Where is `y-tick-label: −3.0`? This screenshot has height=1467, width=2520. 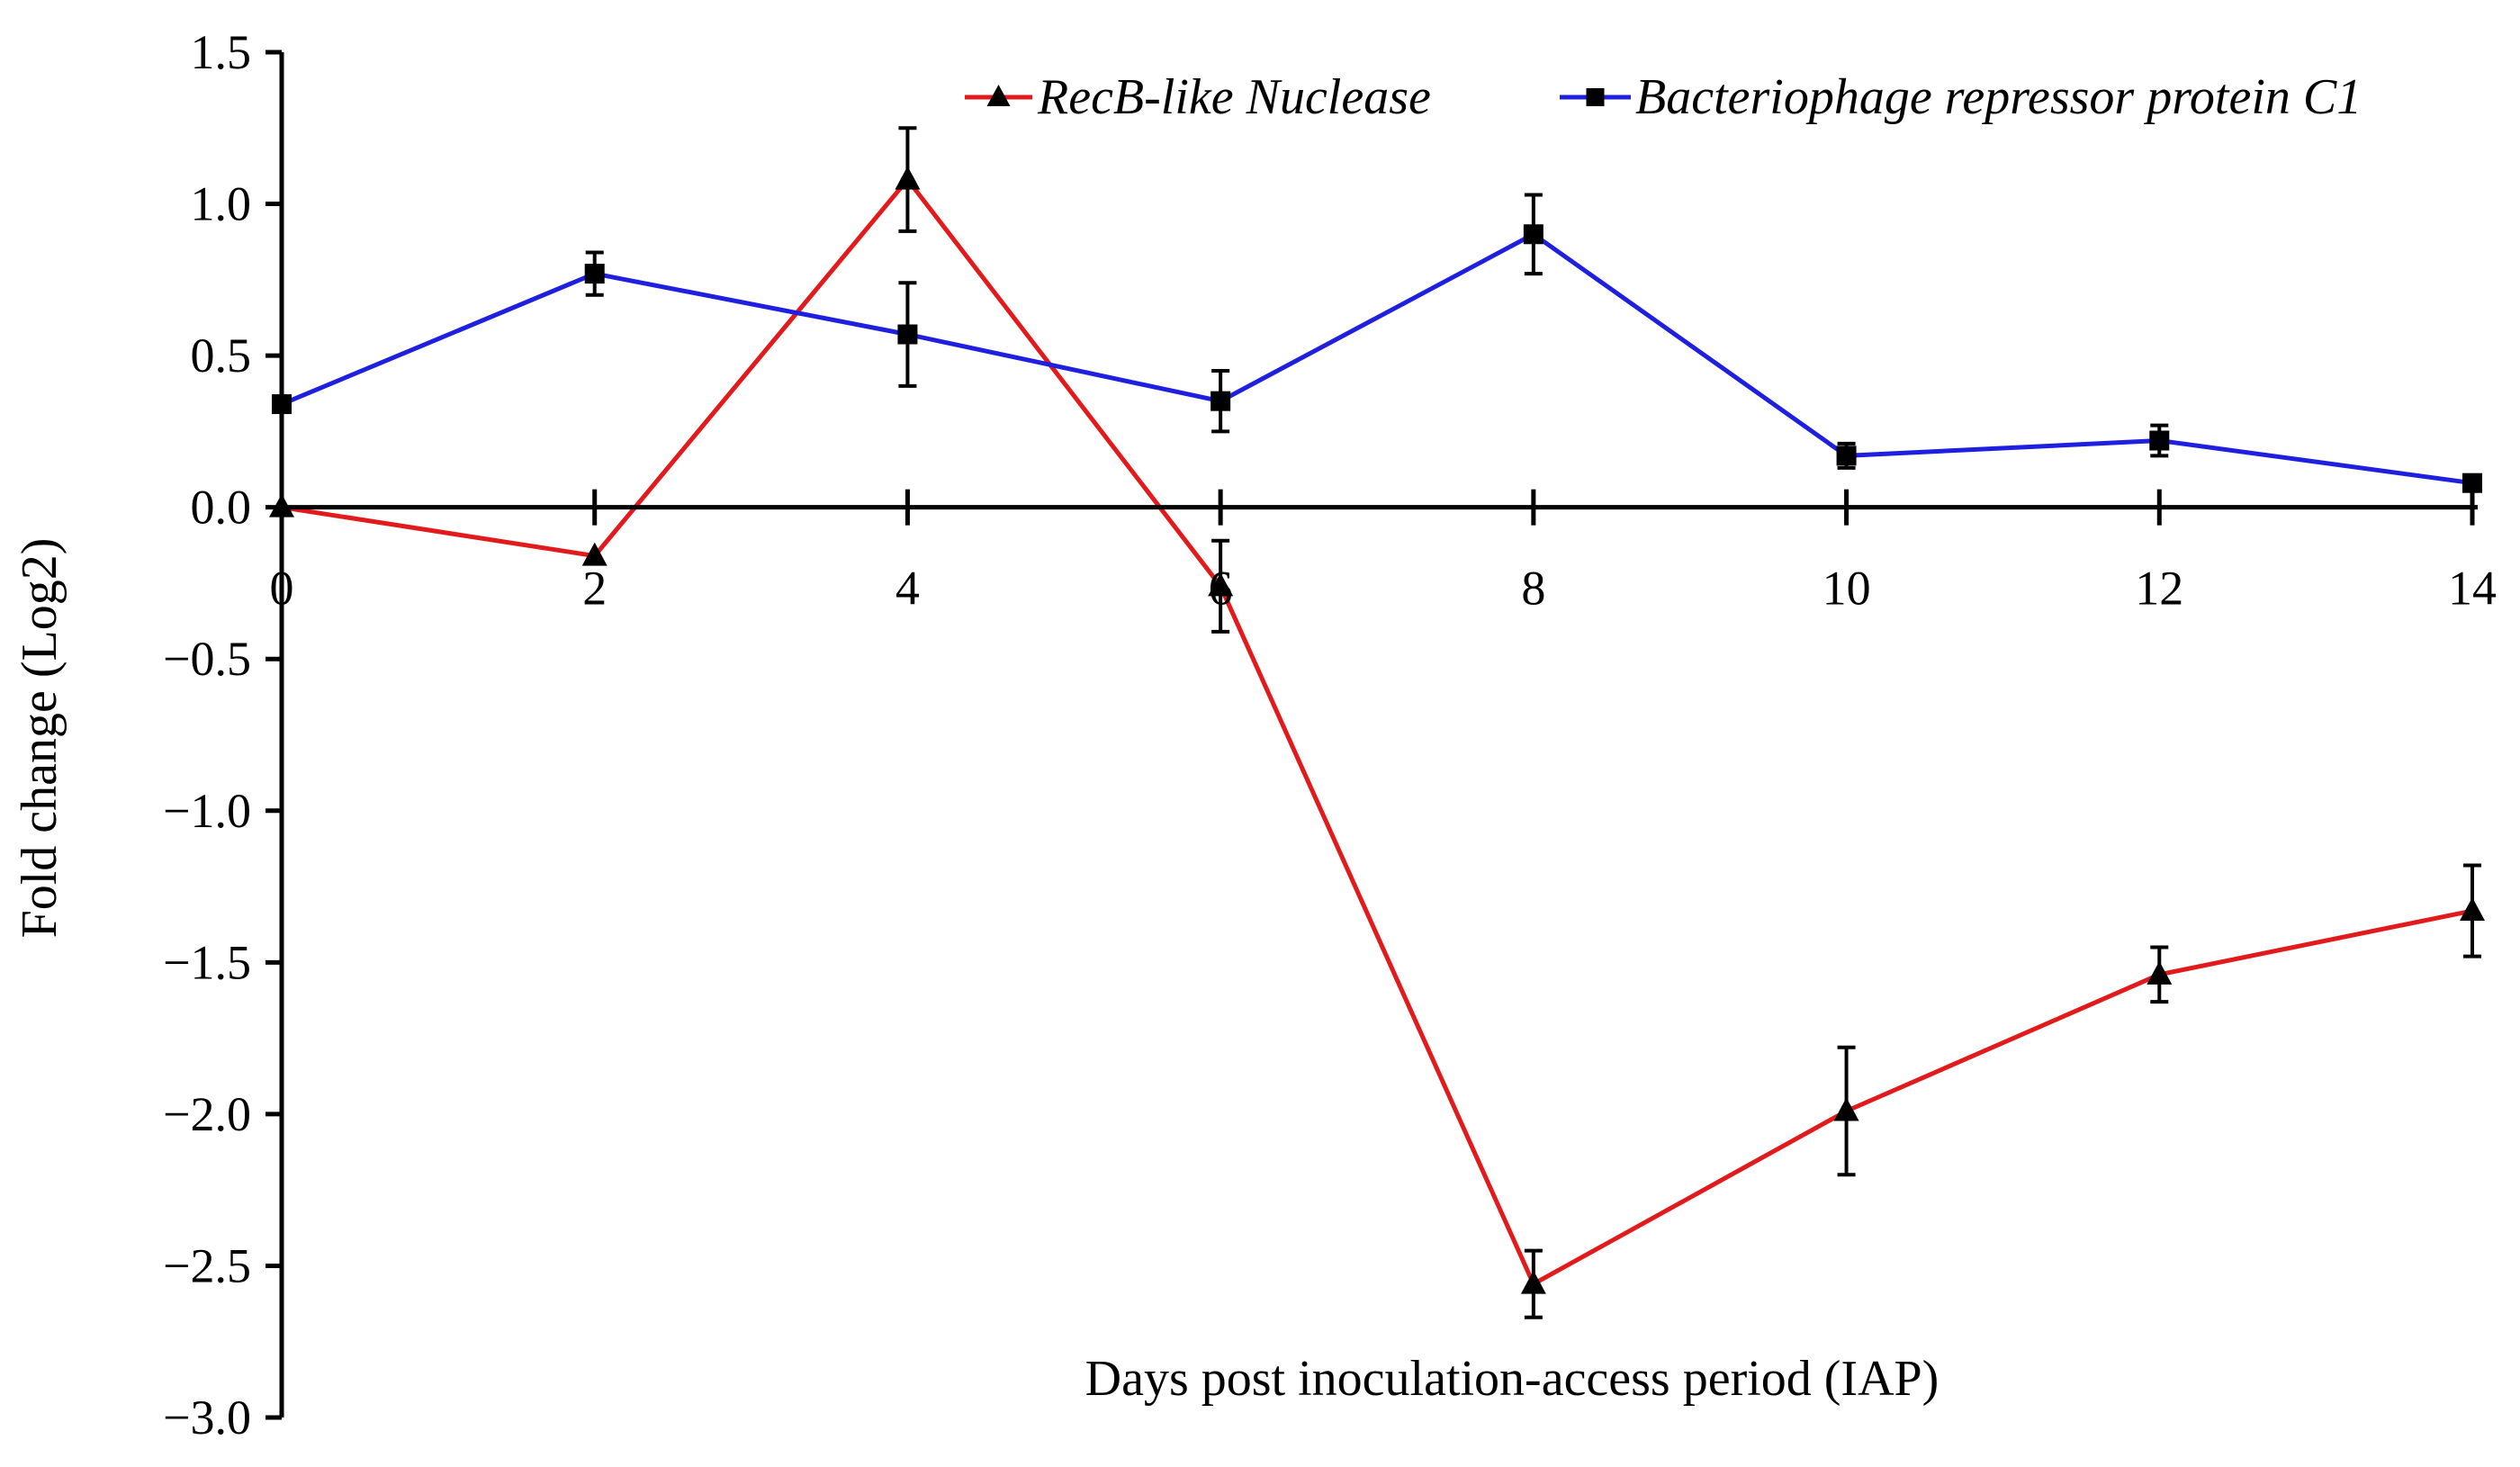 y-tick-label: −3.0 is located at coordinates (207, 1417).